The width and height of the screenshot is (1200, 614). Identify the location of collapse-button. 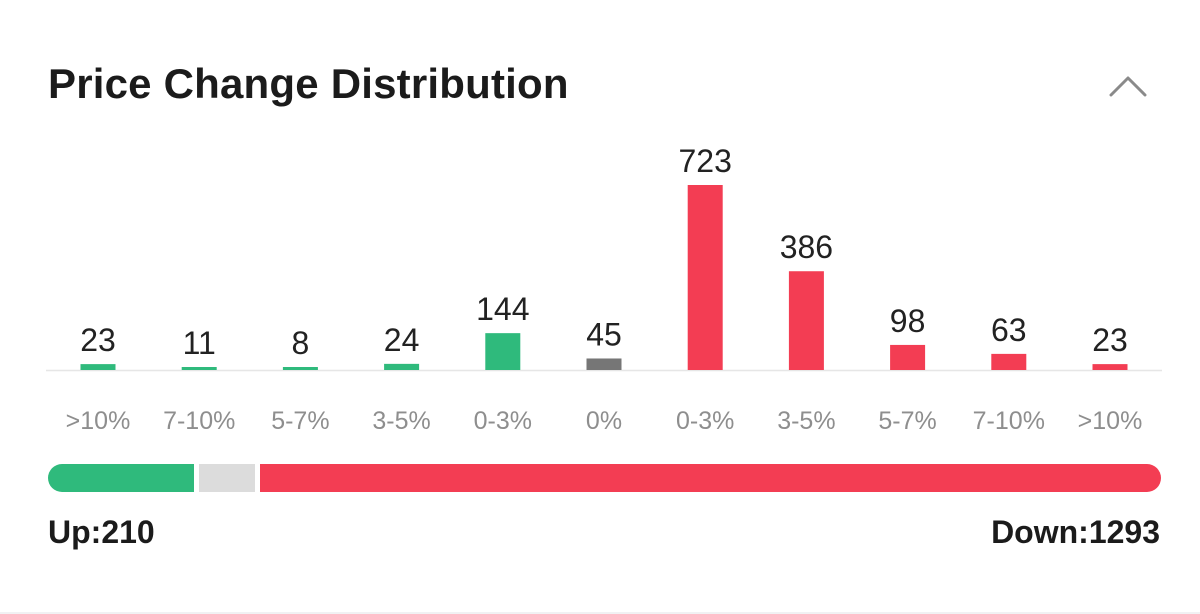
(1128, 86).